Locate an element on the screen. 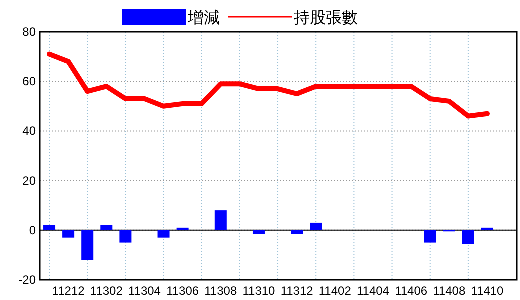 The height and width of the screenshot is (300, 520). x-tick-label: 11302 is located at coordinates (107, 291).